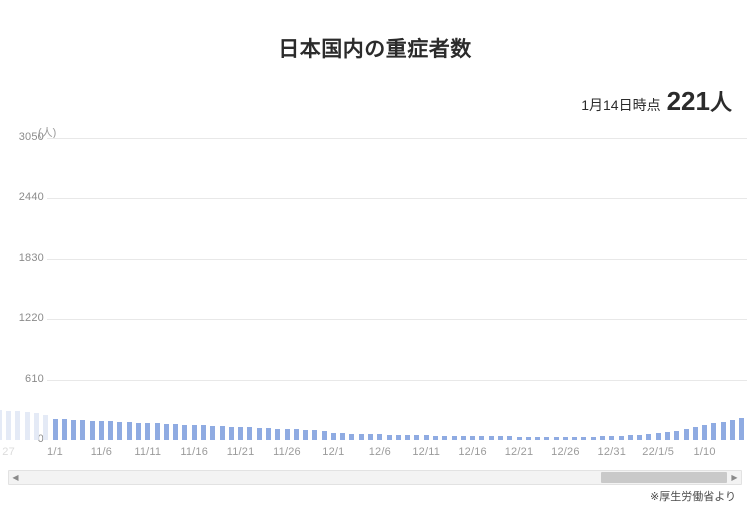 The image size is (750, 507). Describe the element at coordinates (734, 477) in the screenshot. I see `scroll-right-arrow-icon: ▶` at that location.